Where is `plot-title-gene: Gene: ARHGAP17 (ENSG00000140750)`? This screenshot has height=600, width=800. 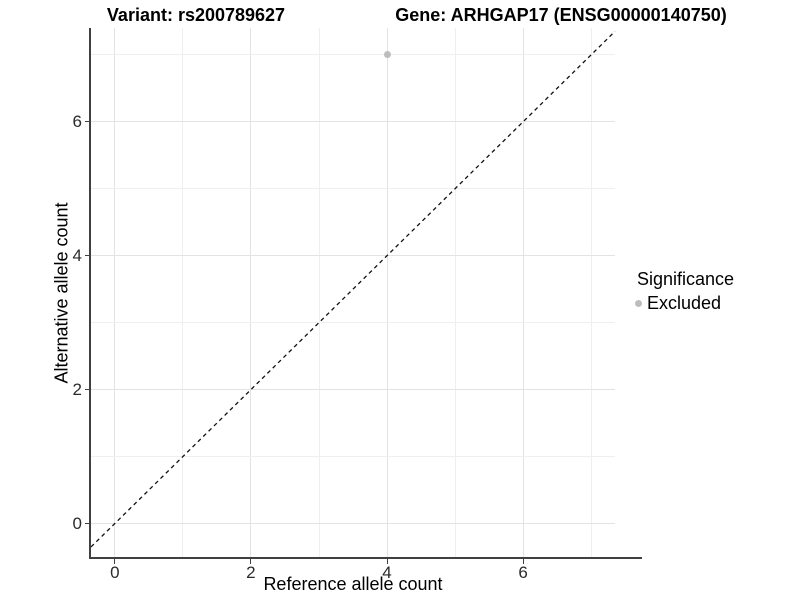 plot-title-gene: Gene: ARHGAP17 (ENSG00000140750) is located at coordinates (561, 15).